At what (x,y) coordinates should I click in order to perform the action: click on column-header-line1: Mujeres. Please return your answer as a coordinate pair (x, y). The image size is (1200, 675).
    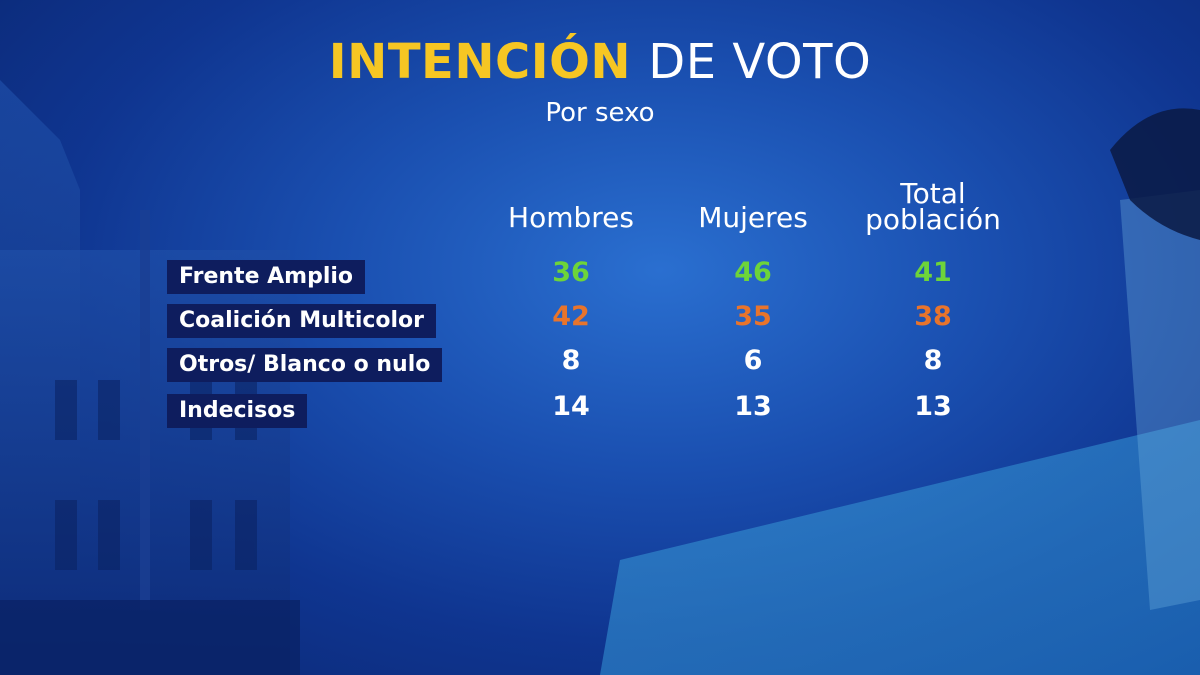
    Looking at the image, I should click on (753, 217).